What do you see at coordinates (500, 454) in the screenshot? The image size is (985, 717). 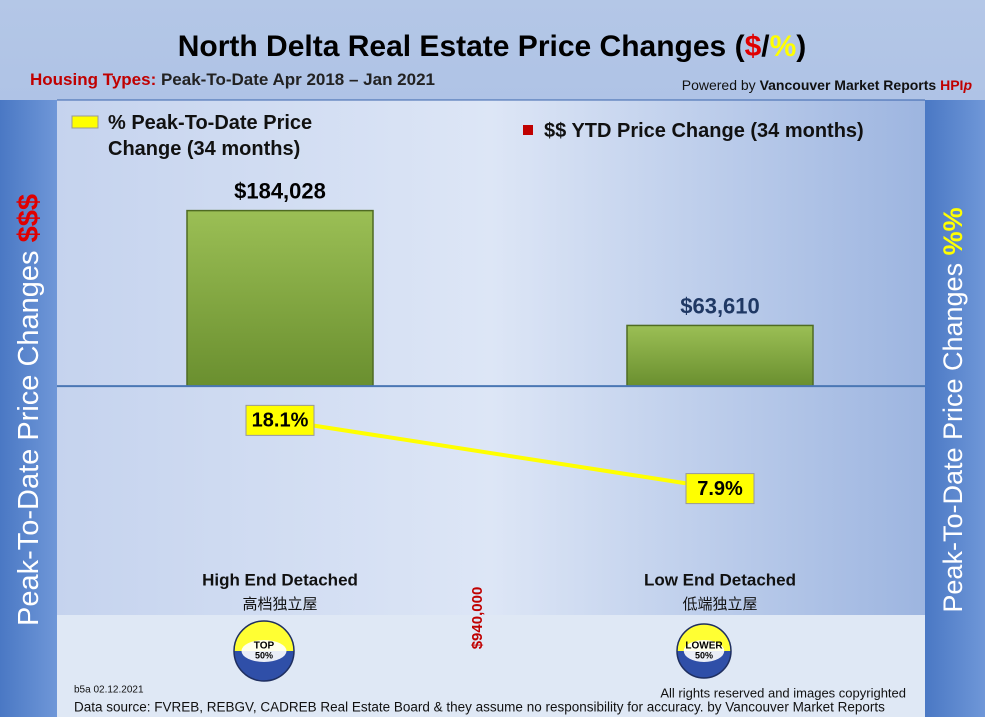 I see `line-series` at bounding box center [500, 454].